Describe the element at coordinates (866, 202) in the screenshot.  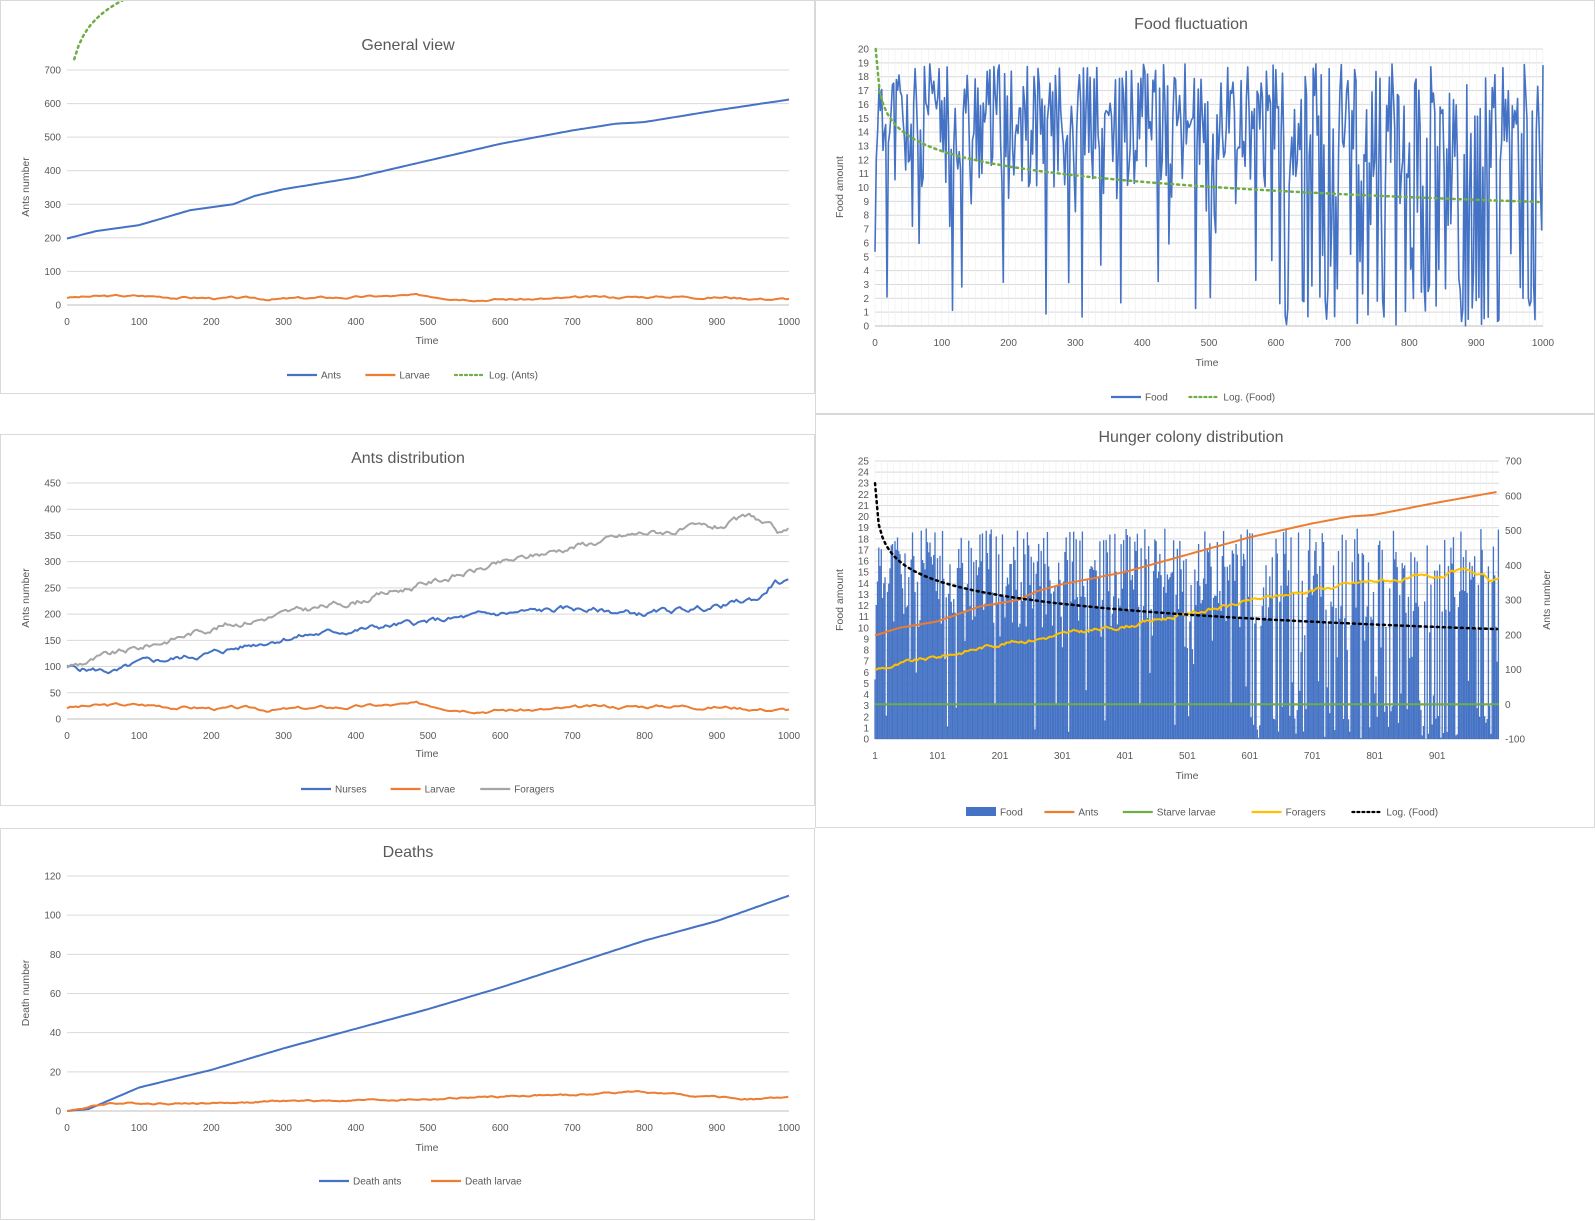
I see `y-tick-label: 9` at that location.